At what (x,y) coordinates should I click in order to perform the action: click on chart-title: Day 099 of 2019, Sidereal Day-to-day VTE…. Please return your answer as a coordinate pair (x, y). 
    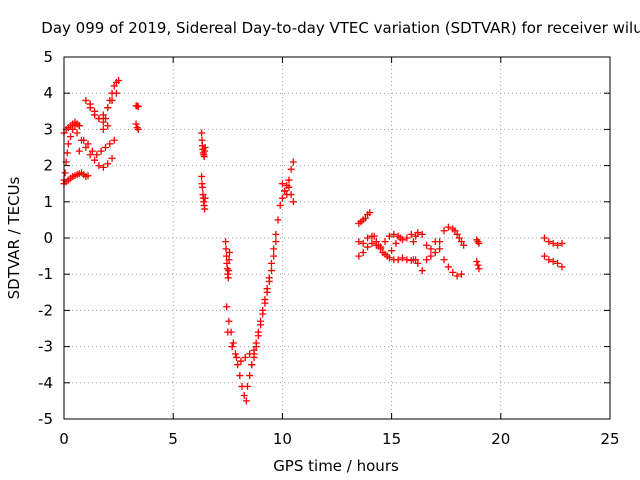
    Looking at the image, I should click on (340, 28).